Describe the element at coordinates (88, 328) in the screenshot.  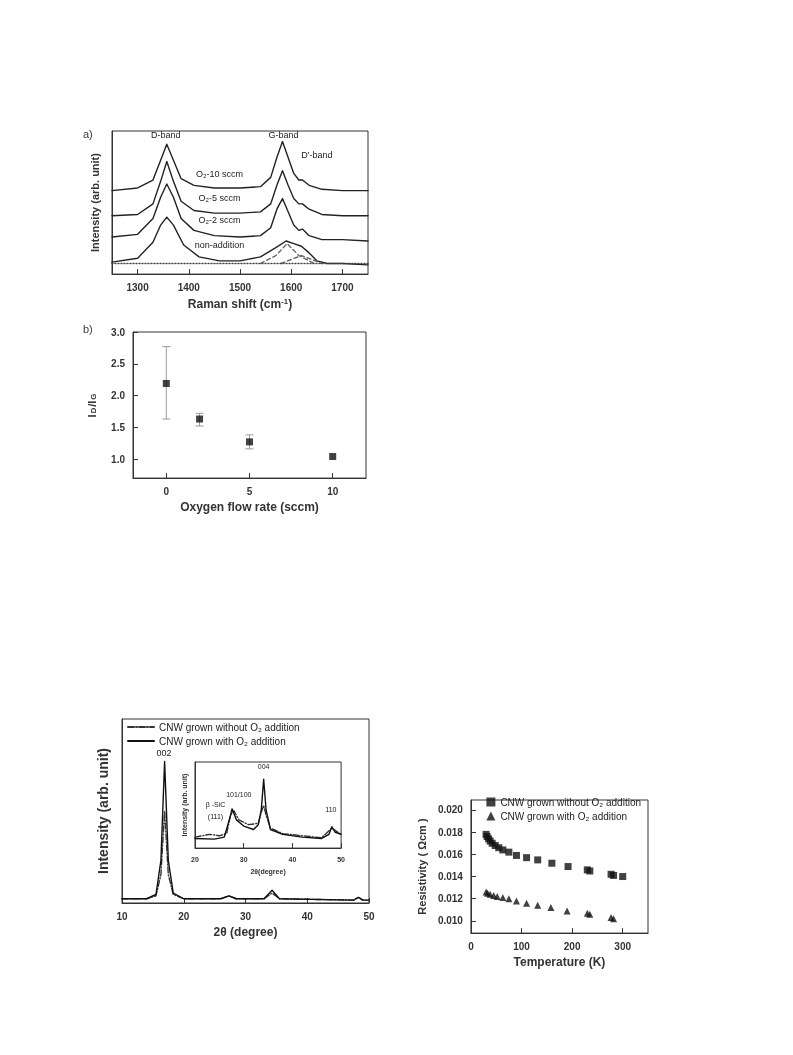
I see `chart-title: b)` at that location.